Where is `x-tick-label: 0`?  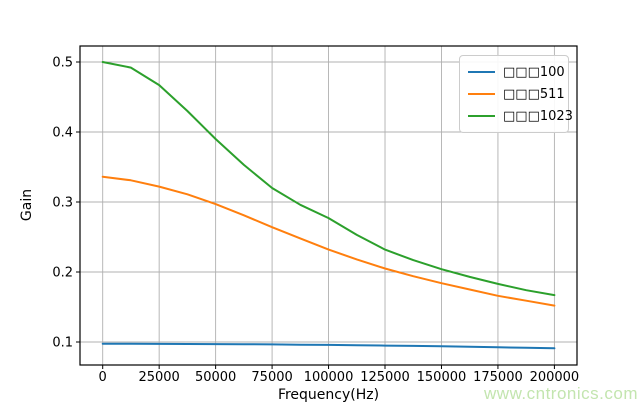
x-tick-label: 0 is located at coordinates (103, 377).